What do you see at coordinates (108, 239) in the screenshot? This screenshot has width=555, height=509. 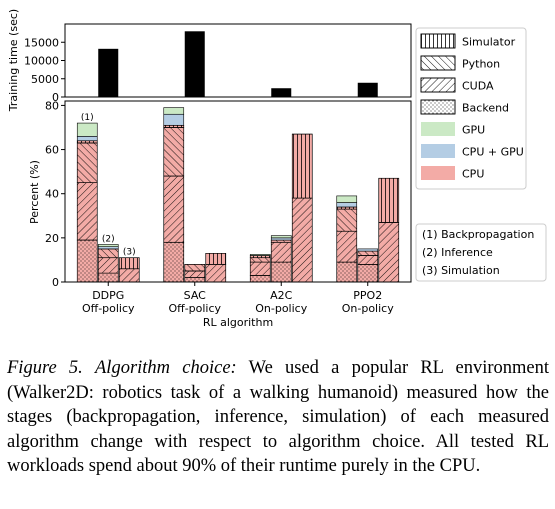 I see `stage-label: (2)` at bounding box center [108, 239].